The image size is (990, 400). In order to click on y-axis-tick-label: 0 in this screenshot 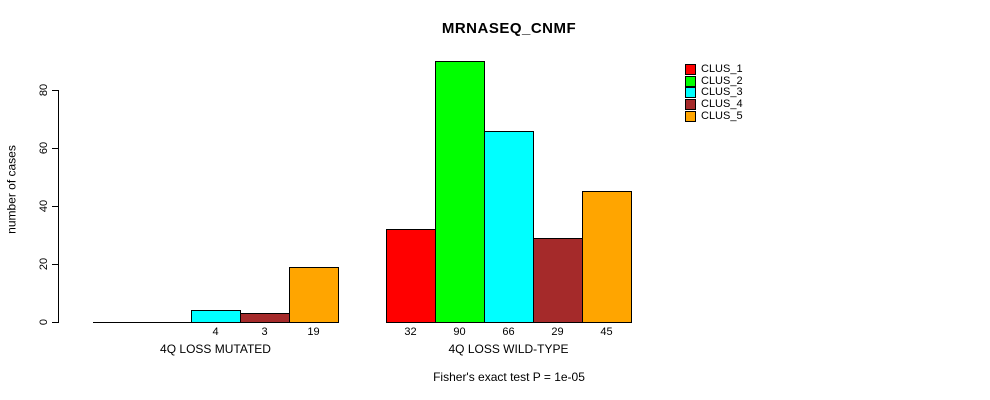, I will do `click(44, 322)`.